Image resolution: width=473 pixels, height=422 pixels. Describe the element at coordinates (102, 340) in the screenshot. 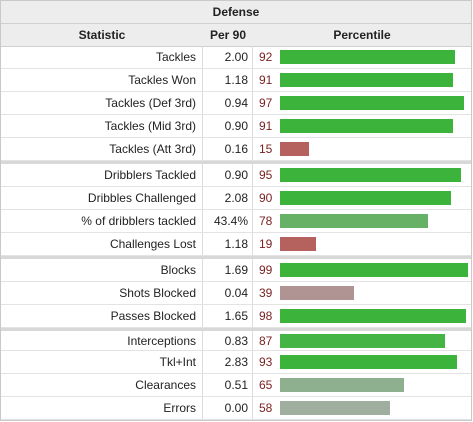

I see `statistic-label: Interceptions` at that location.